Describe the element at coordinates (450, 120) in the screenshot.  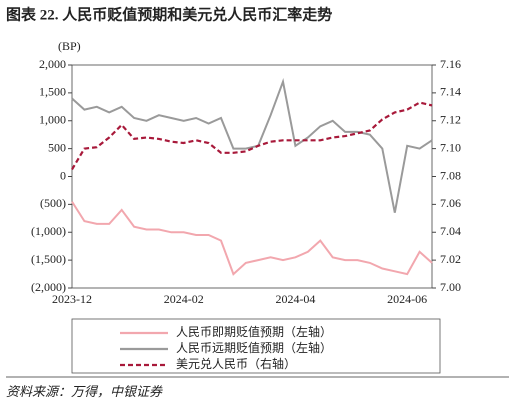
I see `y2-tick-label: 7.12` at that location.